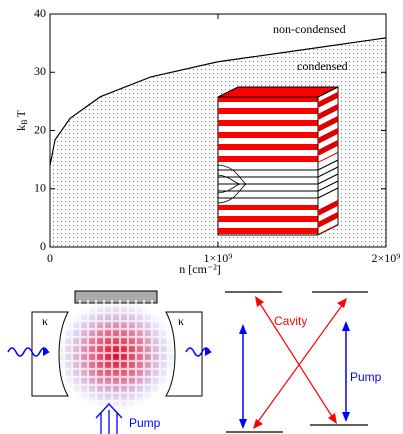  I want to click on annotation: condensed, so click(322, 66).